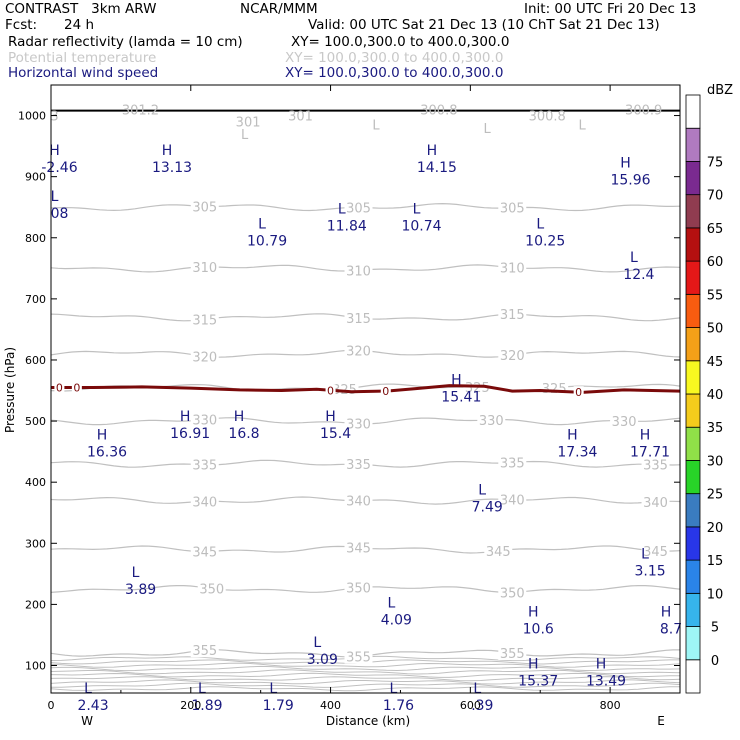 This screenshot has width=740, height=740. What do you see at coordinates (545, 242) in the screenshot?
I see `wind-extremum-value: 10.25` at bounding box center [545, 242].